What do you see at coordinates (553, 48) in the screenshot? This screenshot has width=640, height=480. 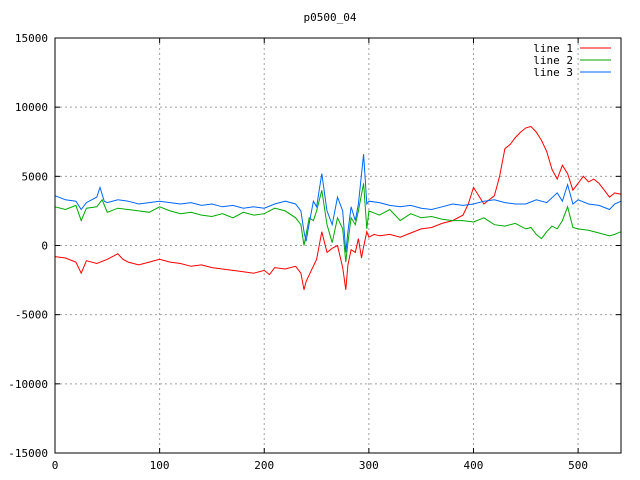 I see `legend-label: line 1` at bounding box center [553, 48].